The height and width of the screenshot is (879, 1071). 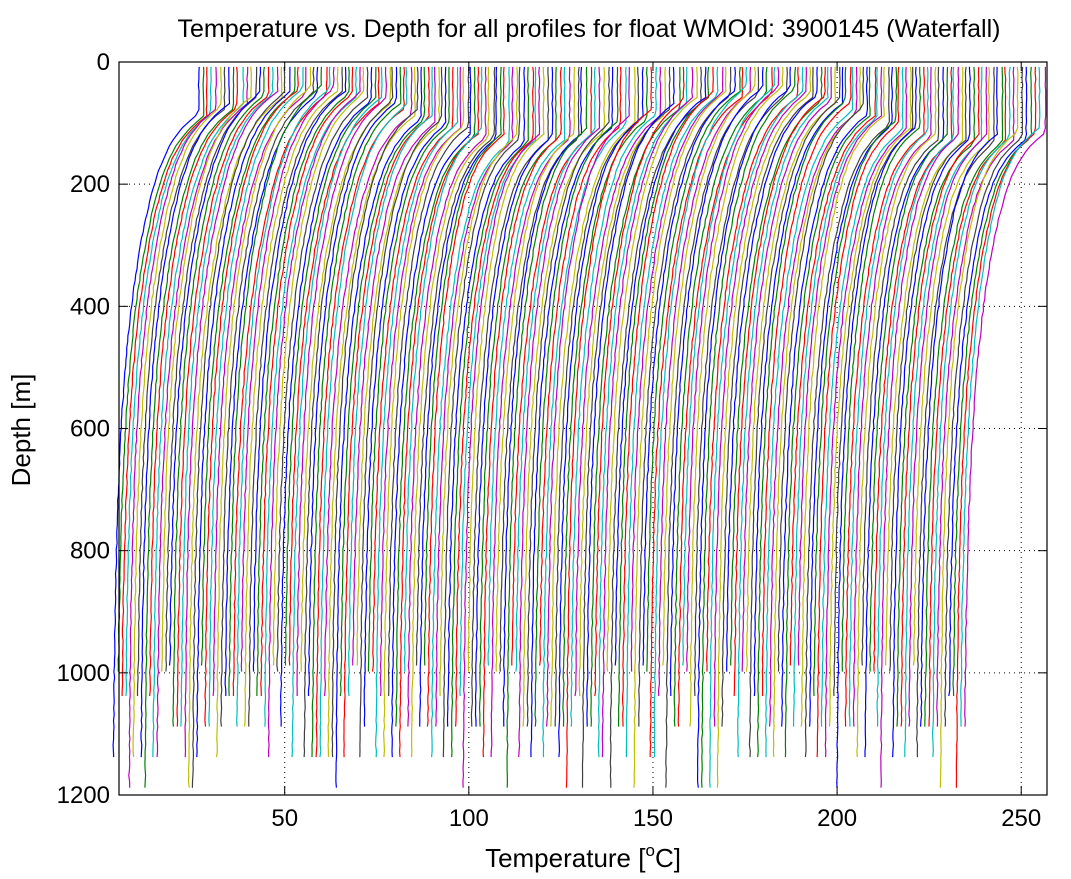 I want to click on x-tick-label: 200, so click(x=837, y=818).